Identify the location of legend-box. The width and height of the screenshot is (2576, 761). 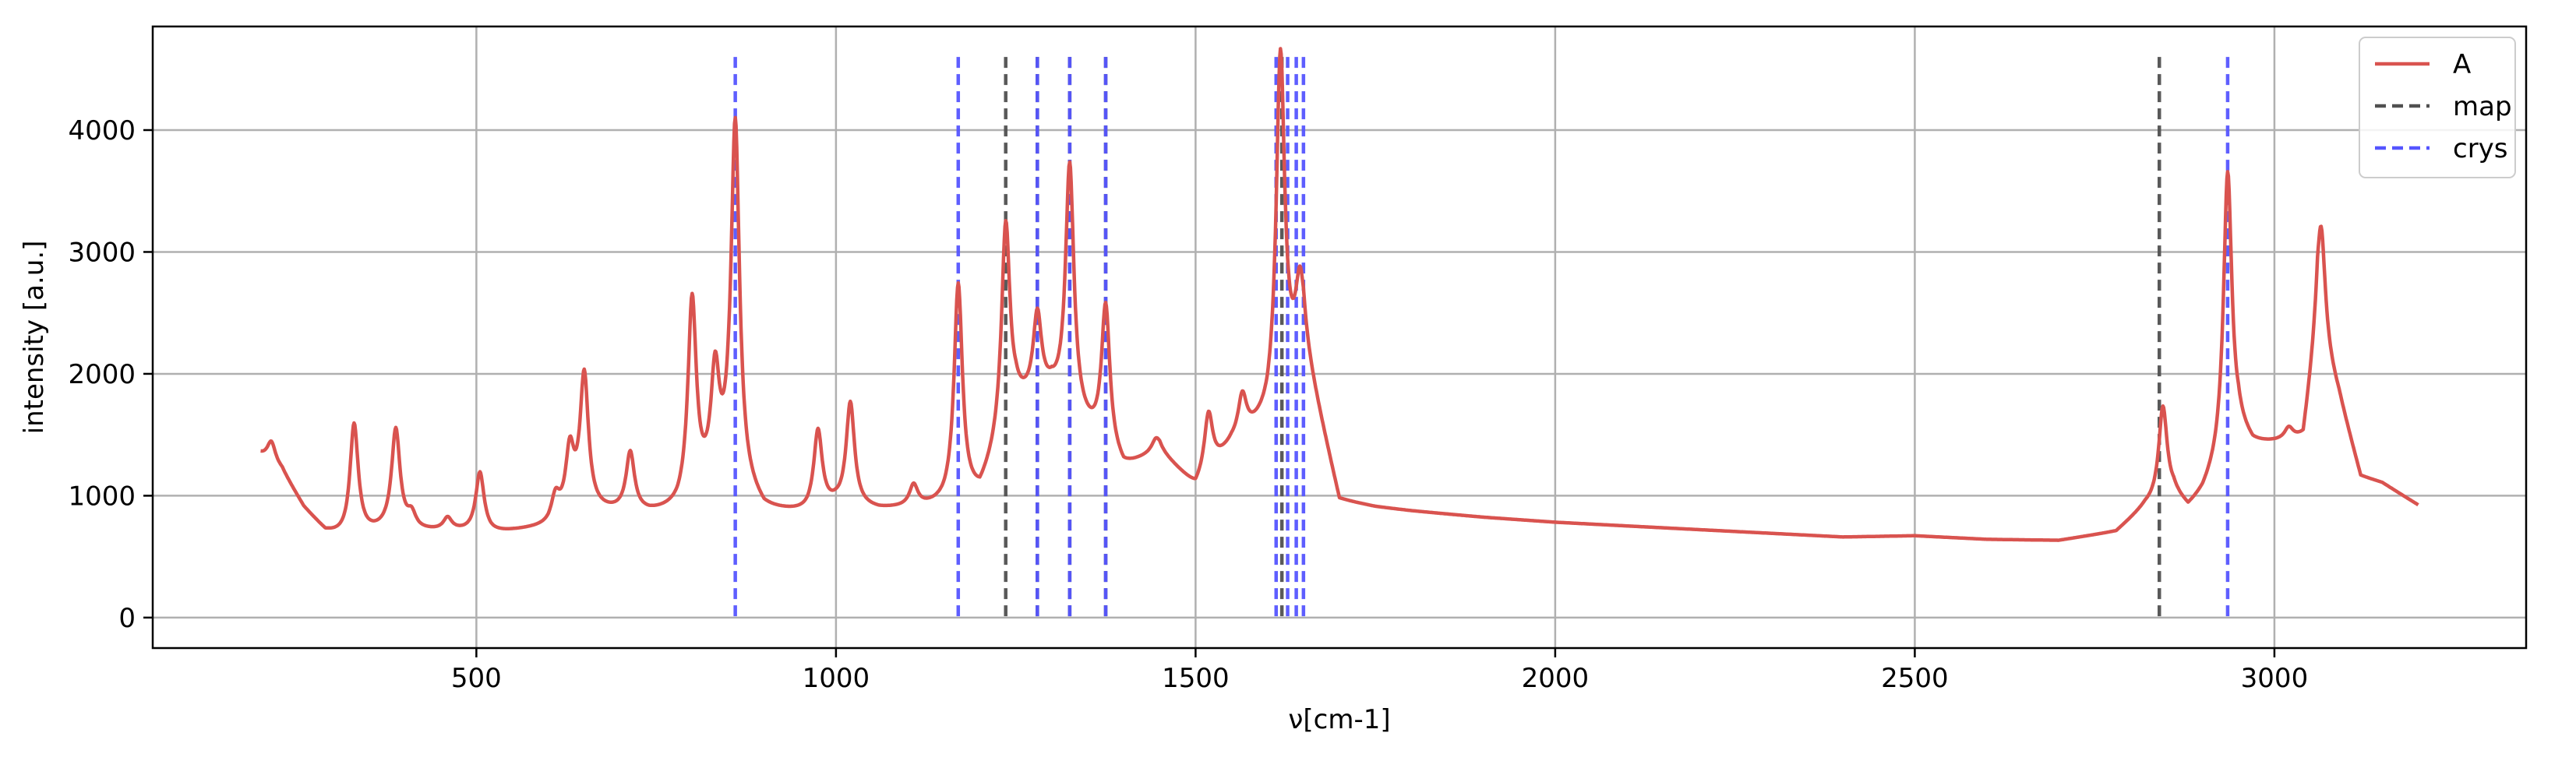
(2437, 107).